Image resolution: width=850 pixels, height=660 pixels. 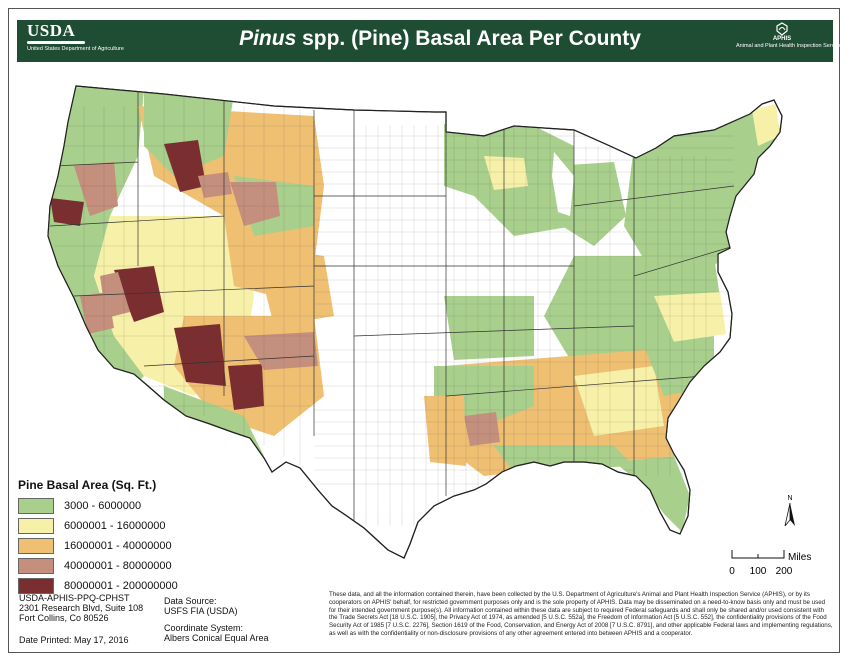 I want to click on oregon-dark, so click(x=67, y=212).